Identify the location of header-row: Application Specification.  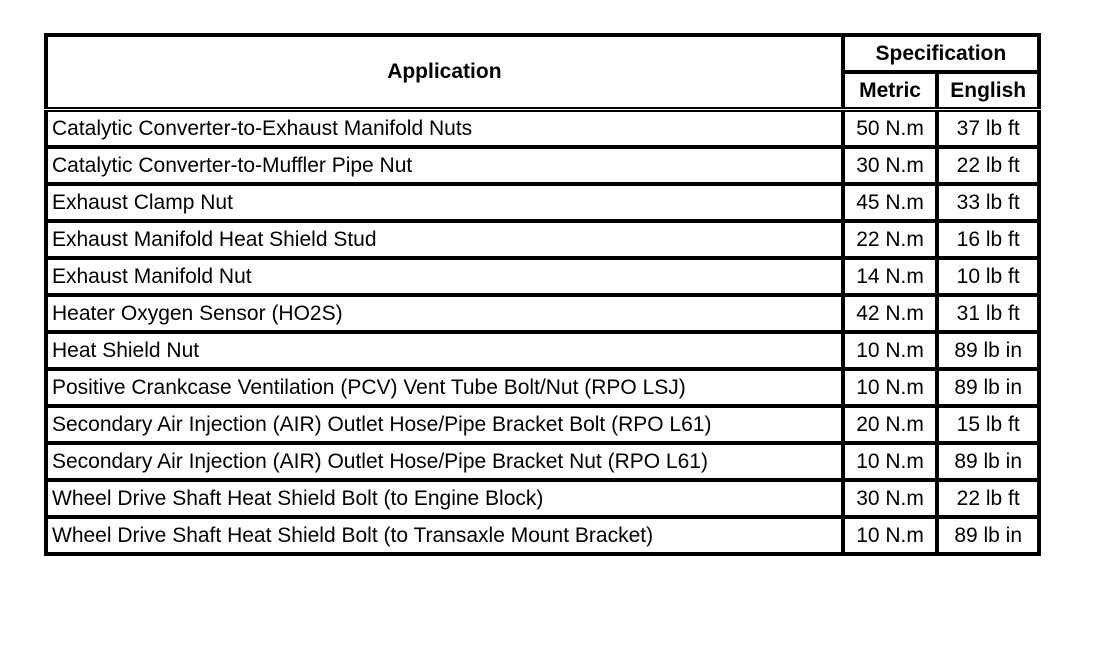
(543, 72).